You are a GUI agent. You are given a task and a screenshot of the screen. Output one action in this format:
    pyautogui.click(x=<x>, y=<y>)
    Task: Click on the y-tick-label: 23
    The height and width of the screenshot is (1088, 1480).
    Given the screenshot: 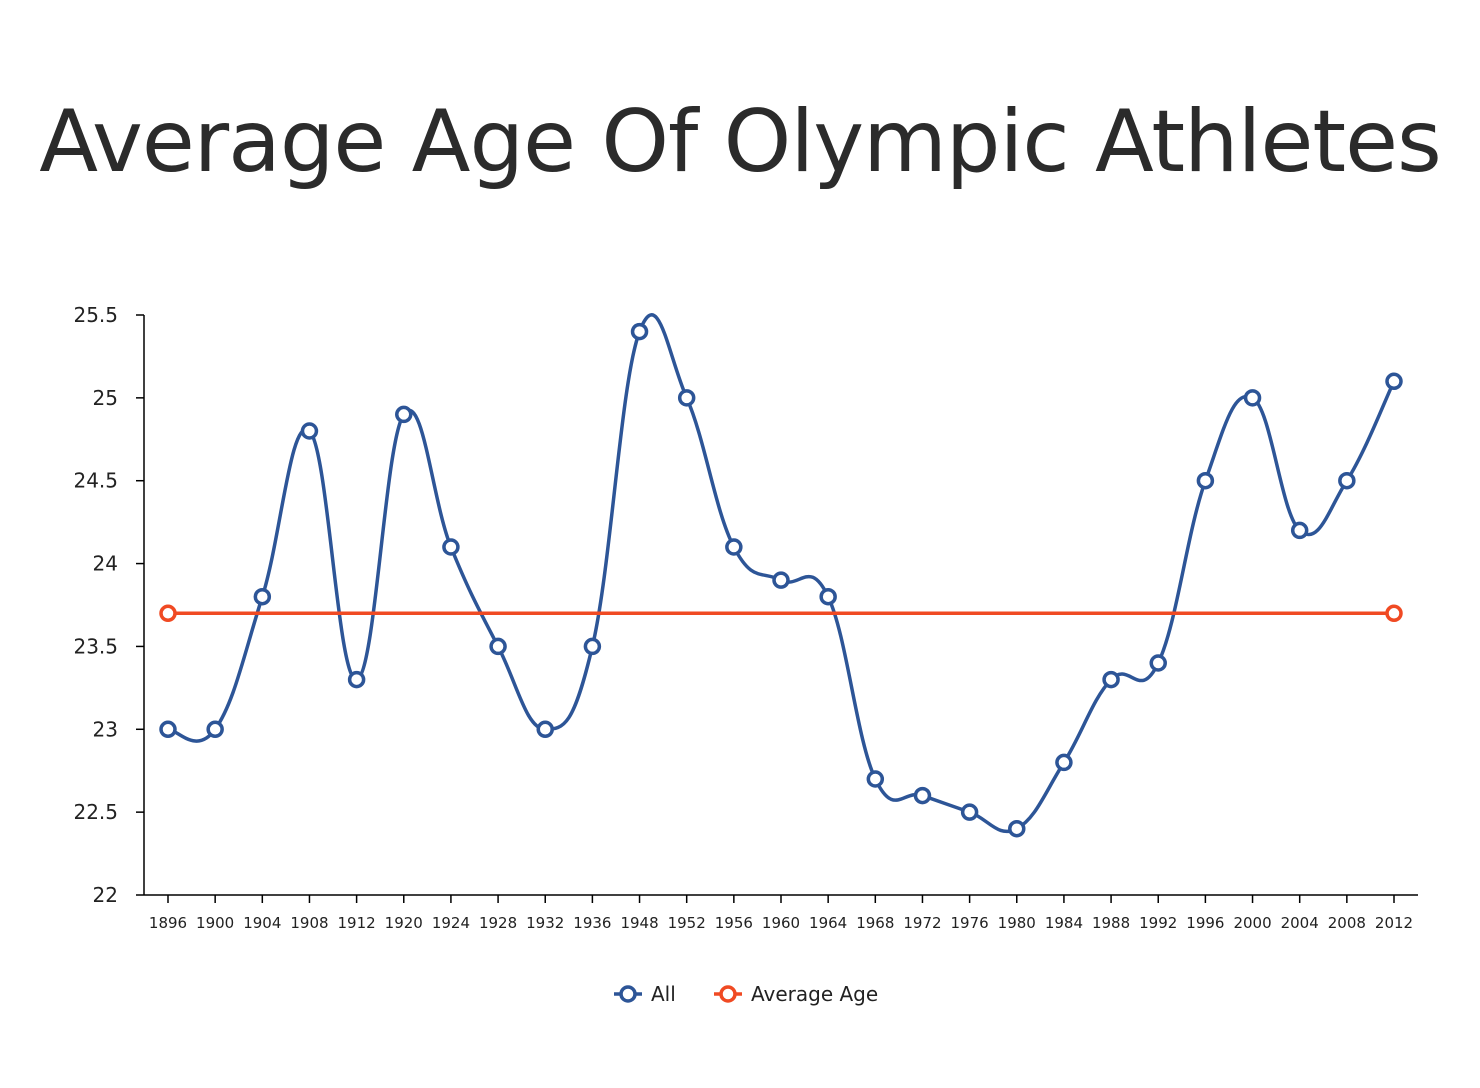 What is the action you would take?
    pyautogui.click(x=105, y=729)
    